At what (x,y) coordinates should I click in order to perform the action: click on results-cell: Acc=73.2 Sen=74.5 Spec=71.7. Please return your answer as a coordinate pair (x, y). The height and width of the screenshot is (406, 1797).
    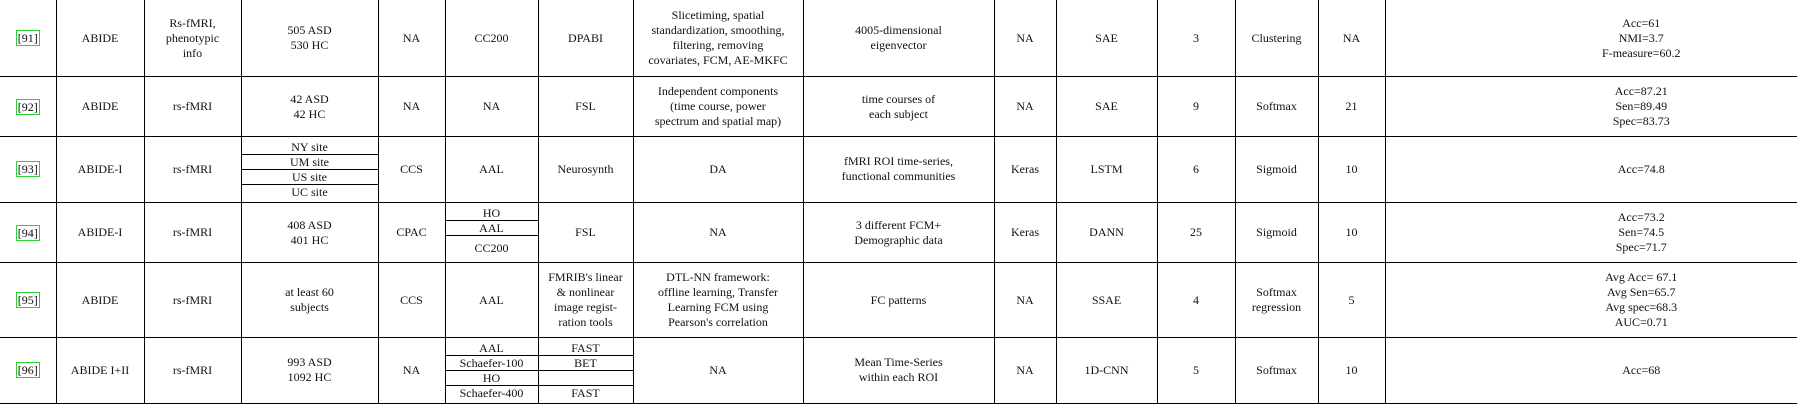
    Looking at the image, I should click on (1590, 232).